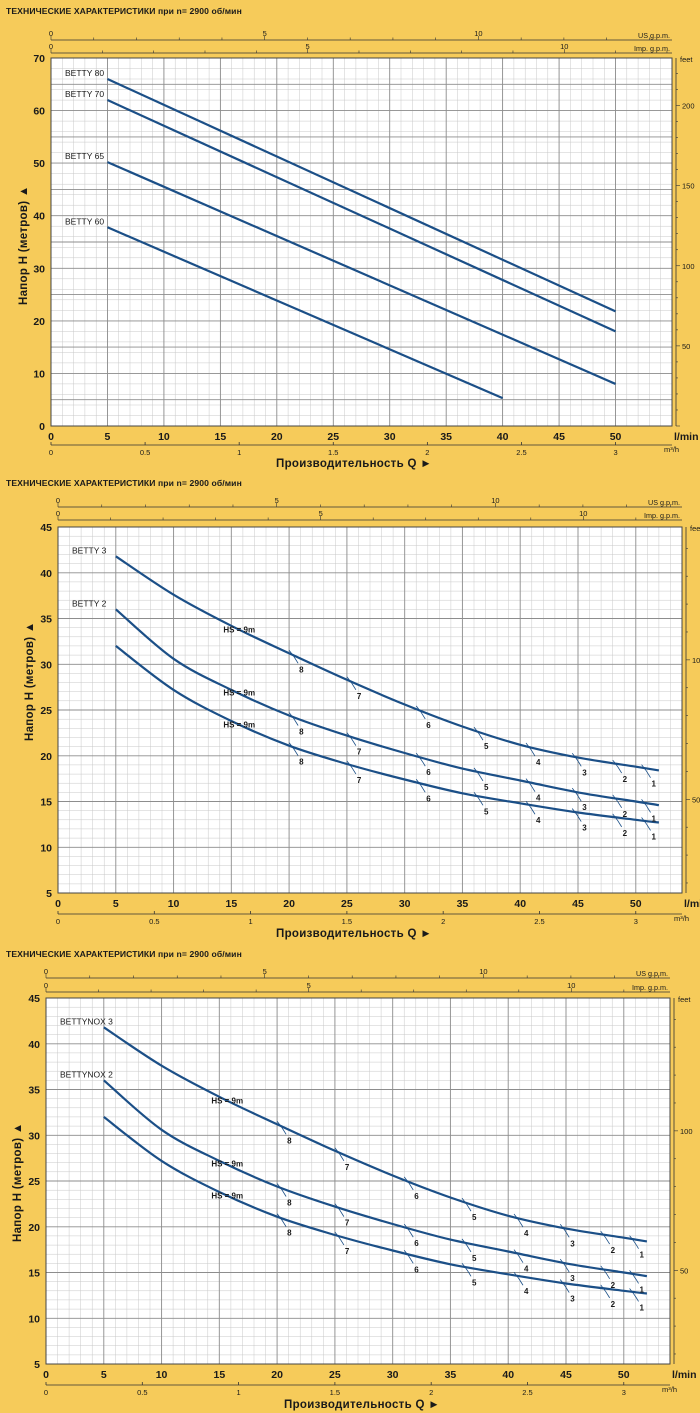 The image size is (700, 1413). I want to click on x-tick-label: 45, so click(566, 1375).